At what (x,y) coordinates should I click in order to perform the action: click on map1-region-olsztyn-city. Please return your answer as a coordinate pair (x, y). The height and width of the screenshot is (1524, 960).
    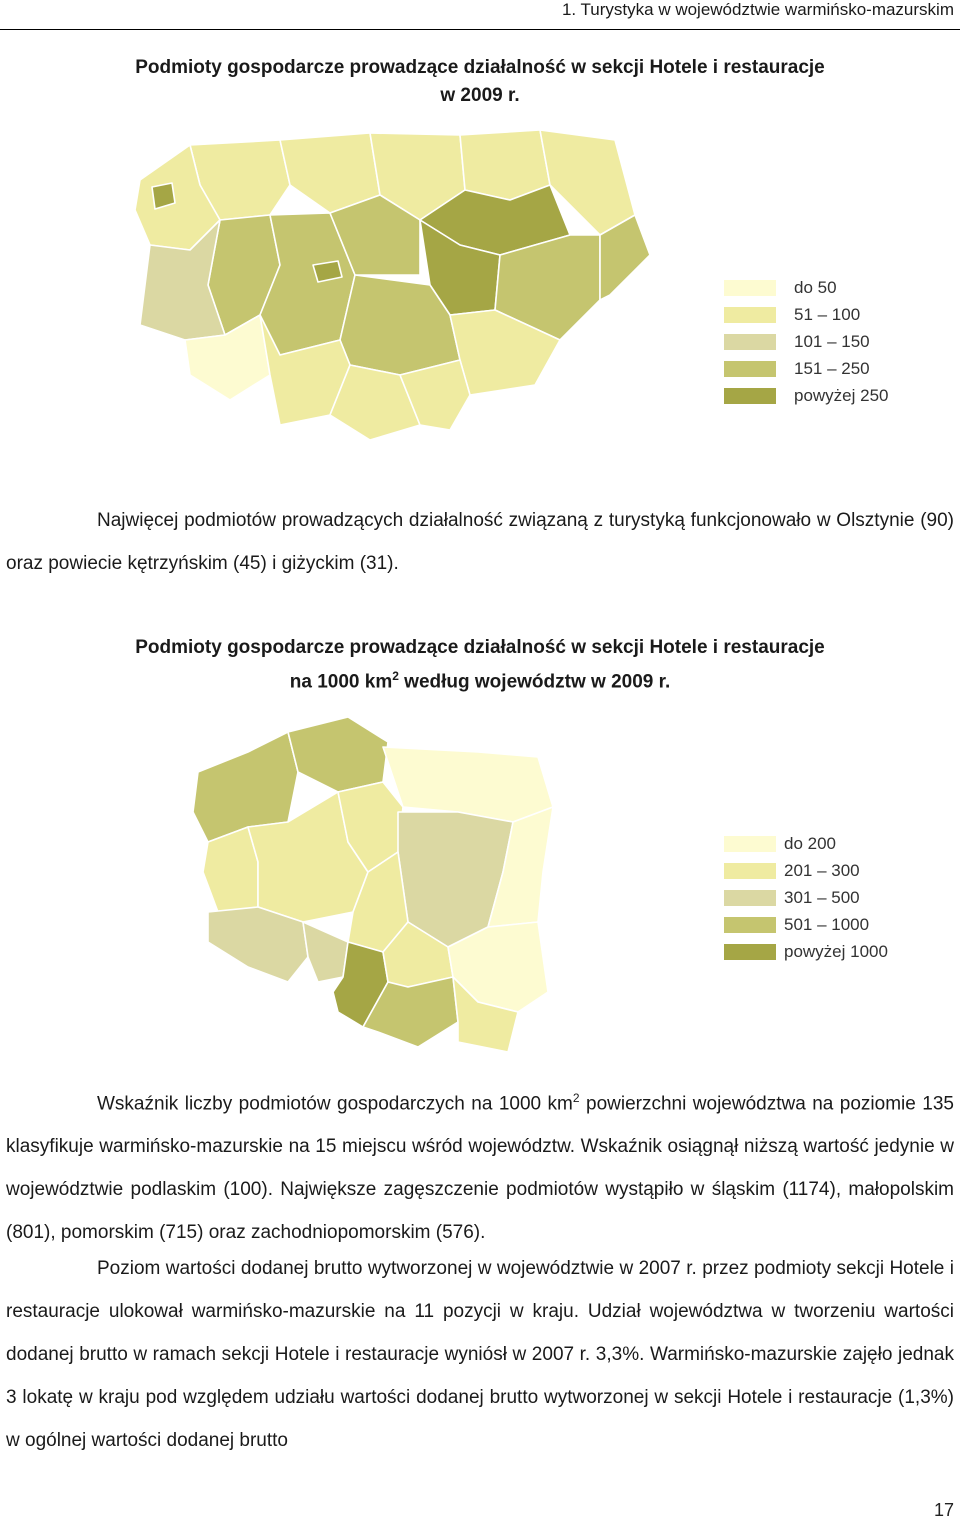
    Looking at the image, I should click on (327, 271).